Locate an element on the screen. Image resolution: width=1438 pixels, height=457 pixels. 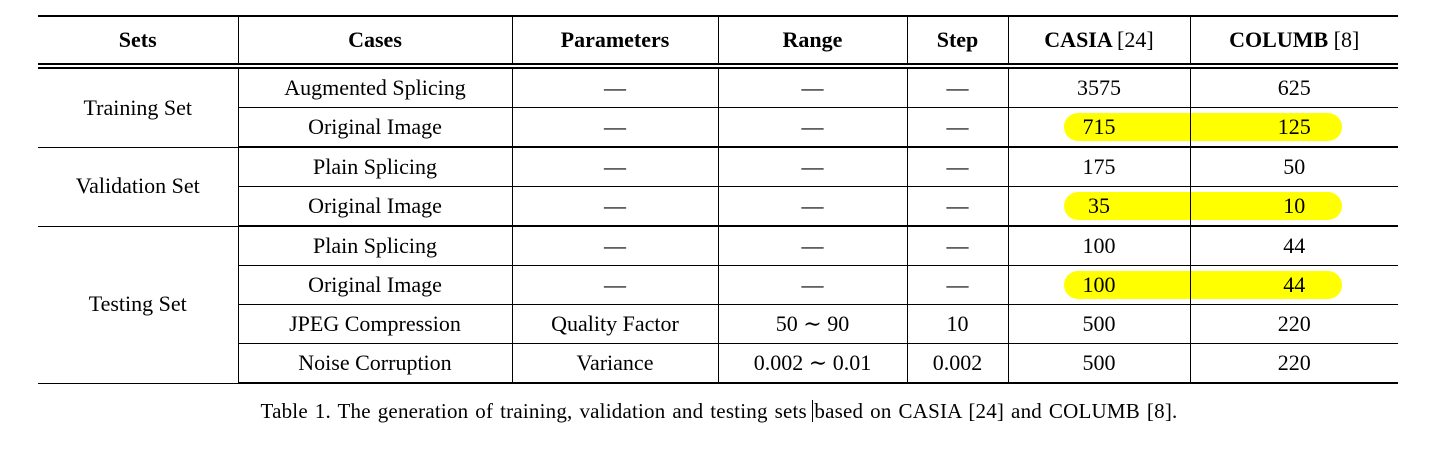
text-cursor-bar is located at coordinates (812, 411).